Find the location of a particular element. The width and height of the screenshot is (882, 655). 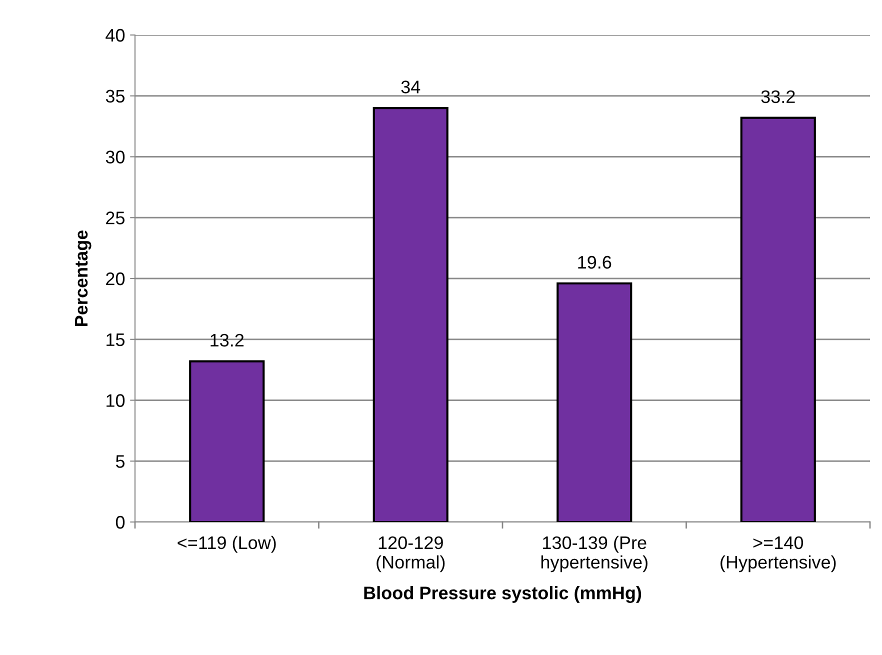

y-tick-label: 0 is located at coordinates (120, 522).